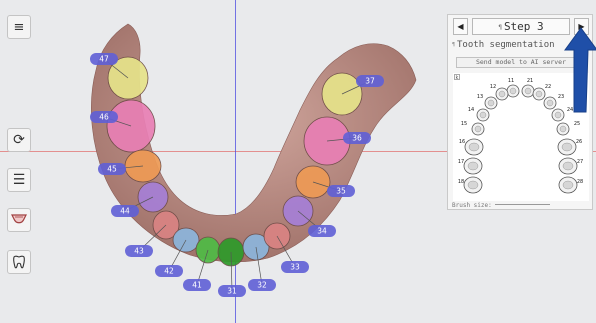  I want to click on hamburger-menu-icon: ≡, so click(19, 27).